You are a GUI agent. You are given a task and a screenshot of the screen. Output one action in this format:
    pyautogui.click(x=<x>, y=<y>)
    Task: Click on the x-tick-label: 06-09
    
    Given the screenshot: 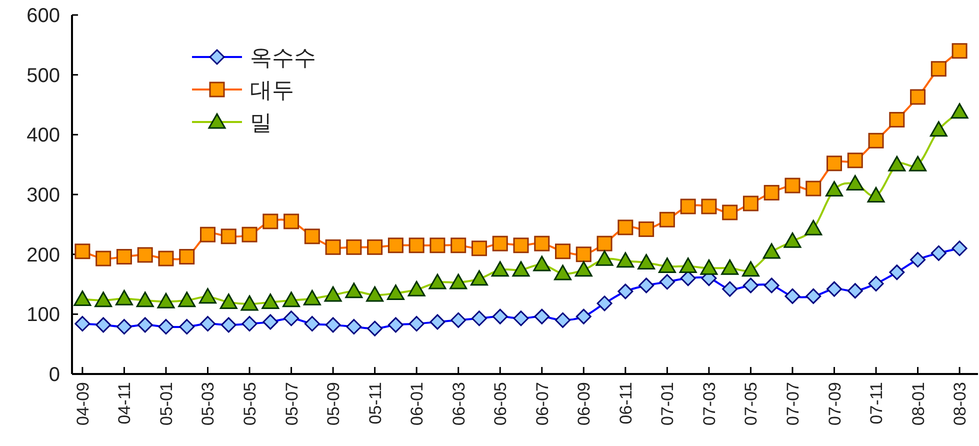 What is the action you would take?
    pyautogui.click(x=584, y=404)
    